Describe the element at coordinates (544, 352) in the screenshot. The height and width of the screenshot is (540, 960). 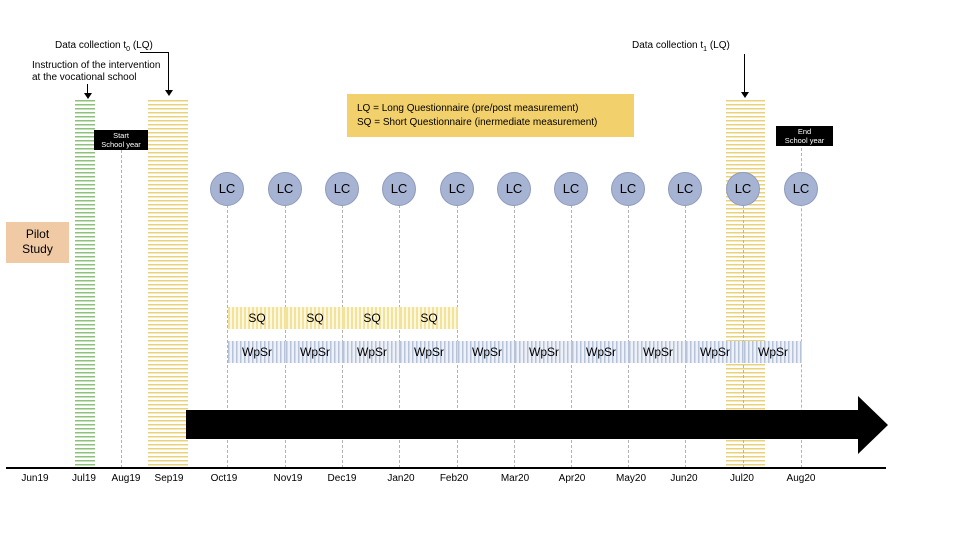
I see `wpsr-box-mar20: WpSr` at that location.